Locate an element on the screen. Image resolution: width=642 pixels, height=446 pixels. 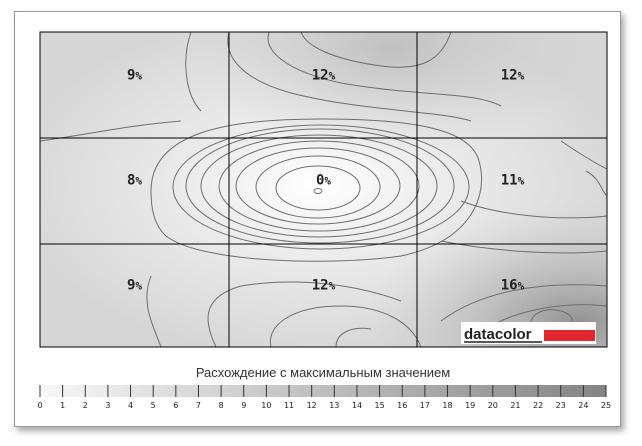
scale-tick-label: 12 is located at coordinates (312, 405).